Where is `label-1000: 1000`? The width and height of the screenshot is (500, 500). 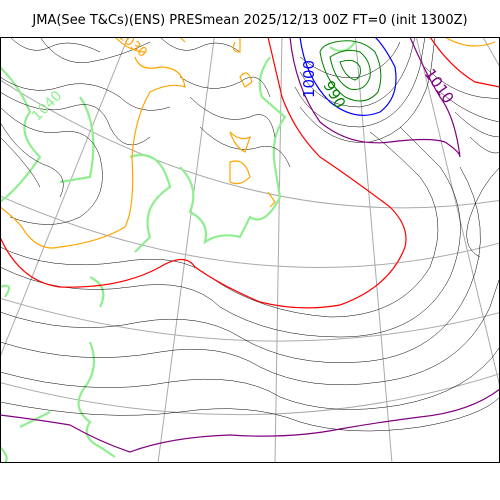
label-1000: 1000 is located at coordinates (309, 79).